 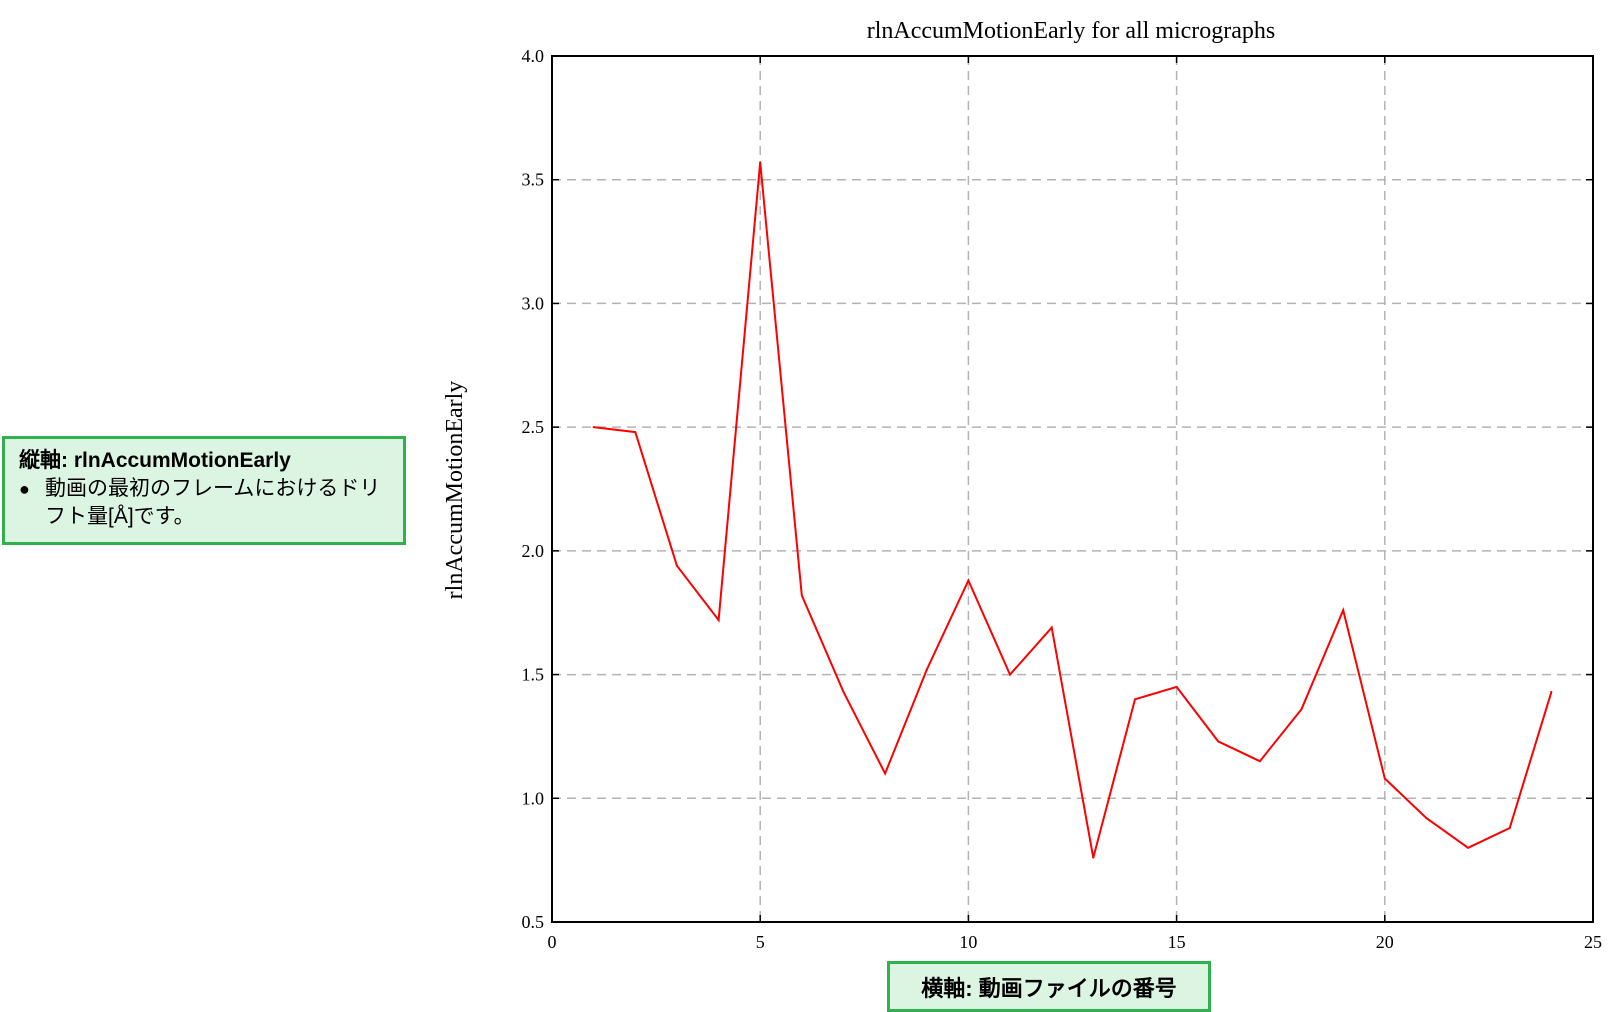 What do you see at coordinates (533, 675) in the screenshot?
I see `y-tick-label: 1.5` at bounding box center [533, 675].